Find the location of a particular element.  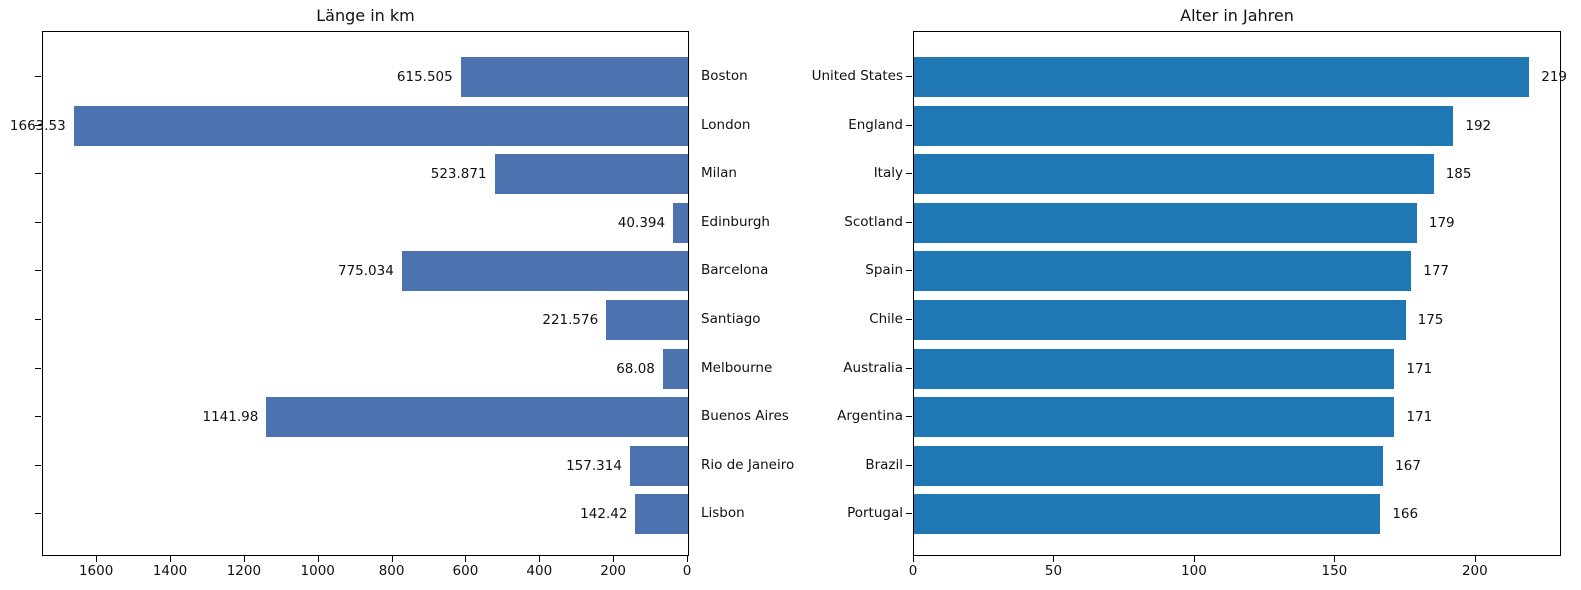

bar-row: 68.08 is located at coordinates (365, 368).